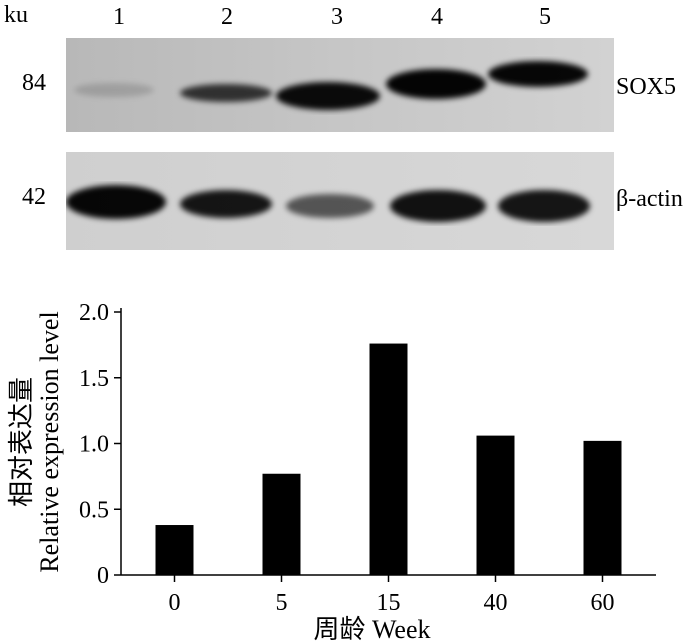 The height and width of the screenshot is (644, 700). I want to click on mw-marker-42: 42, so click(34, 197).